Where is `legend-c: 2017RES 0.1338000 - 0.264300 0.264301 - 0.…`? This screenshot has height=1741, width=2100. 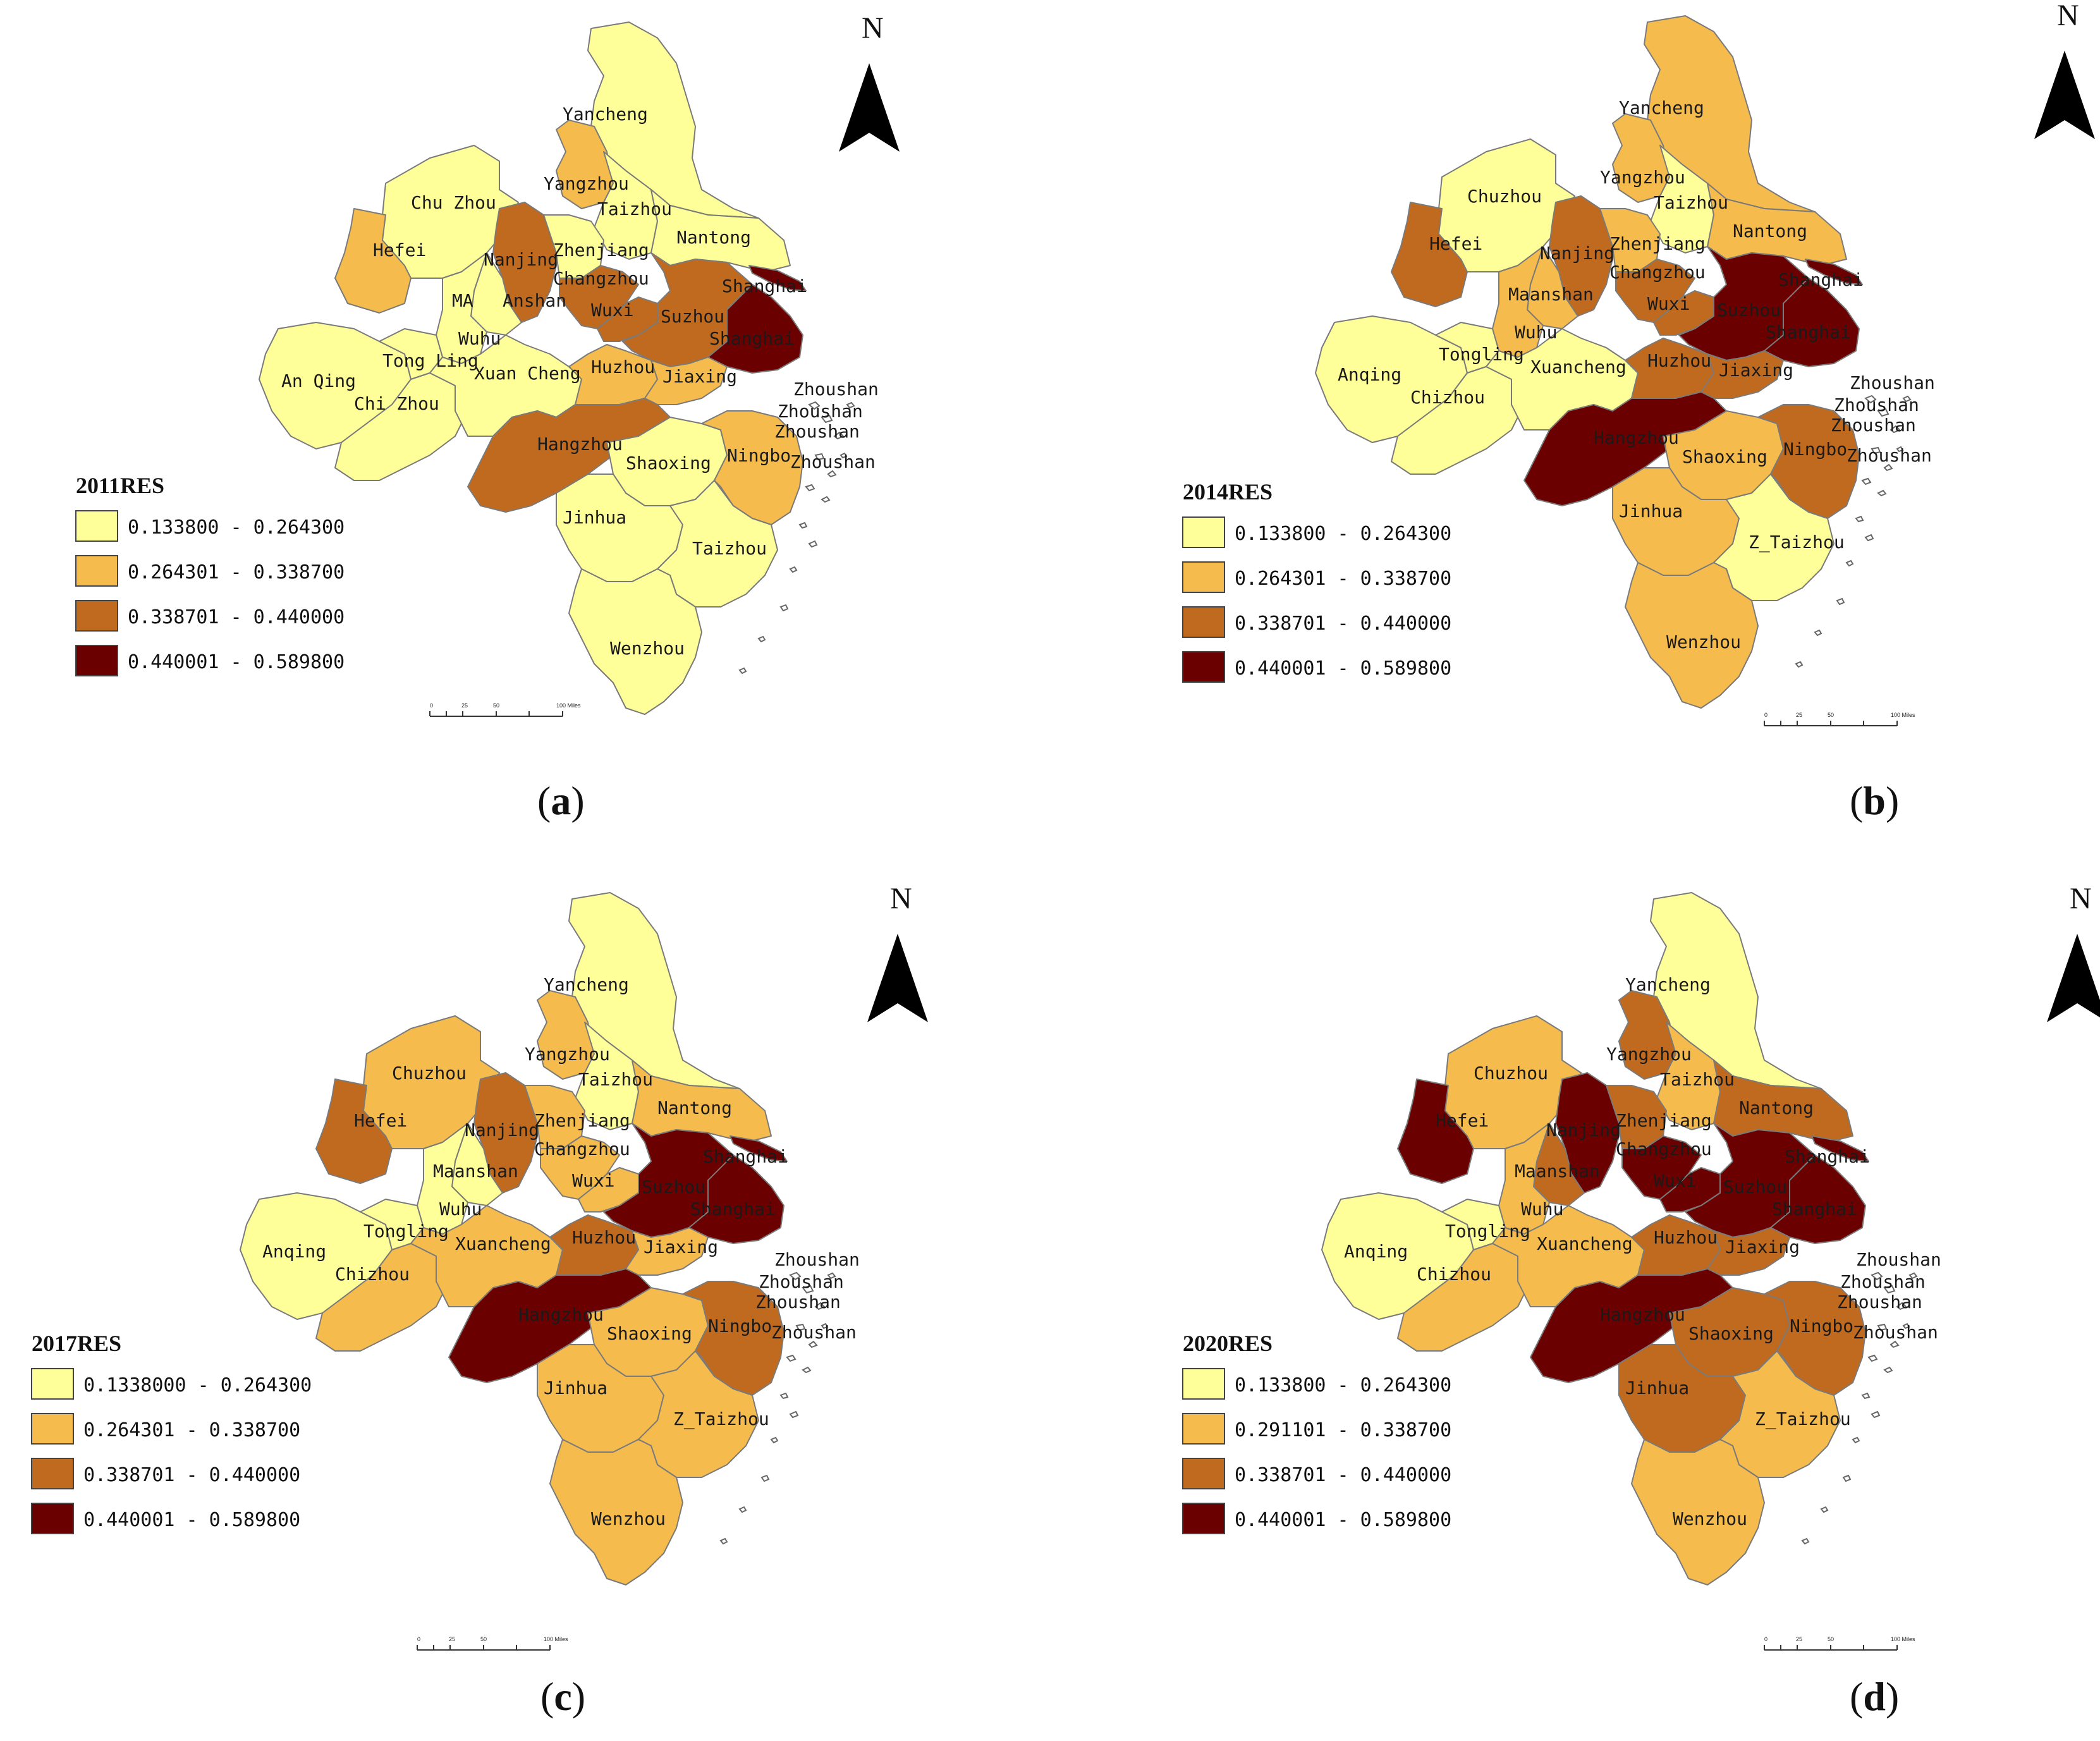
legend-c: 2017RES 0.1338000 - 0.264300 0.264301 - 0.… is located at coordinates (172, 1432).